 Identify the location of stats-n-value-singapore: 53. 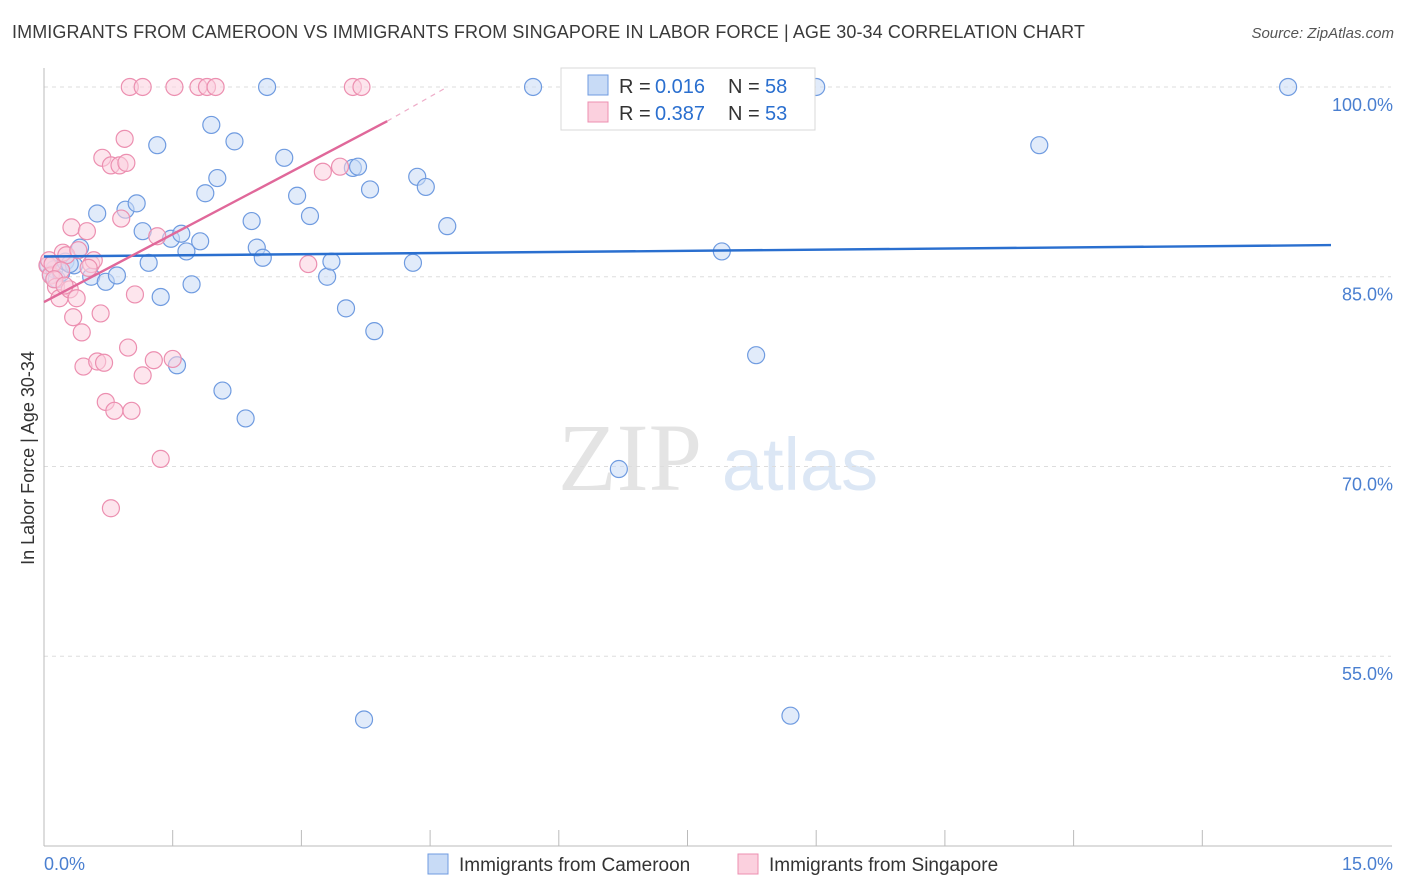
(776, 114).